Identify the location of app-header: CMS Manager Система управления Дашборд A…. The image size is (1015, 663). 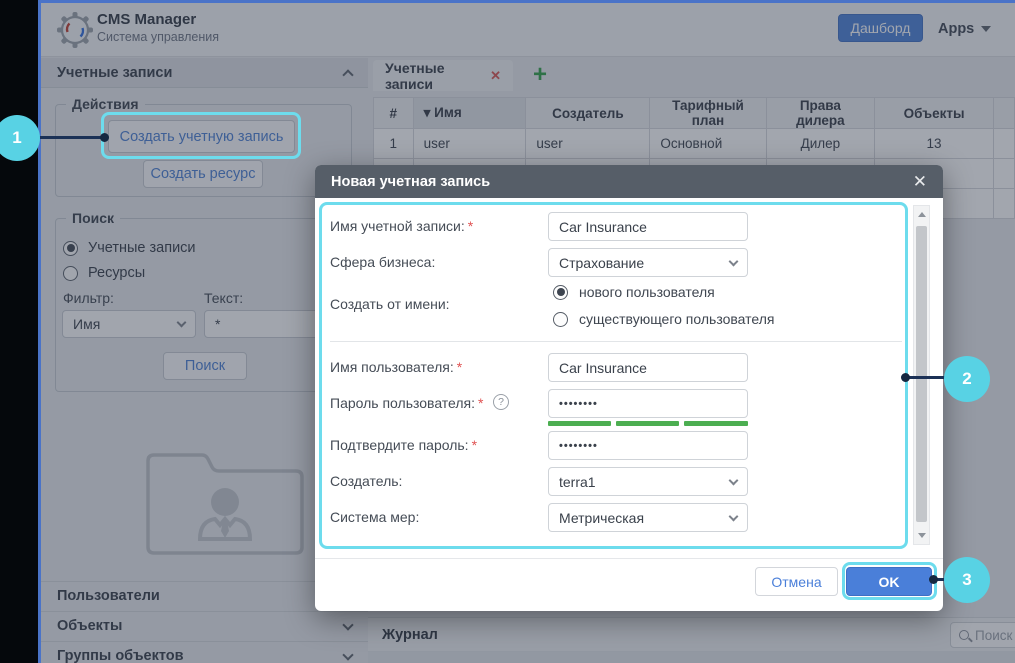
(528, 30).